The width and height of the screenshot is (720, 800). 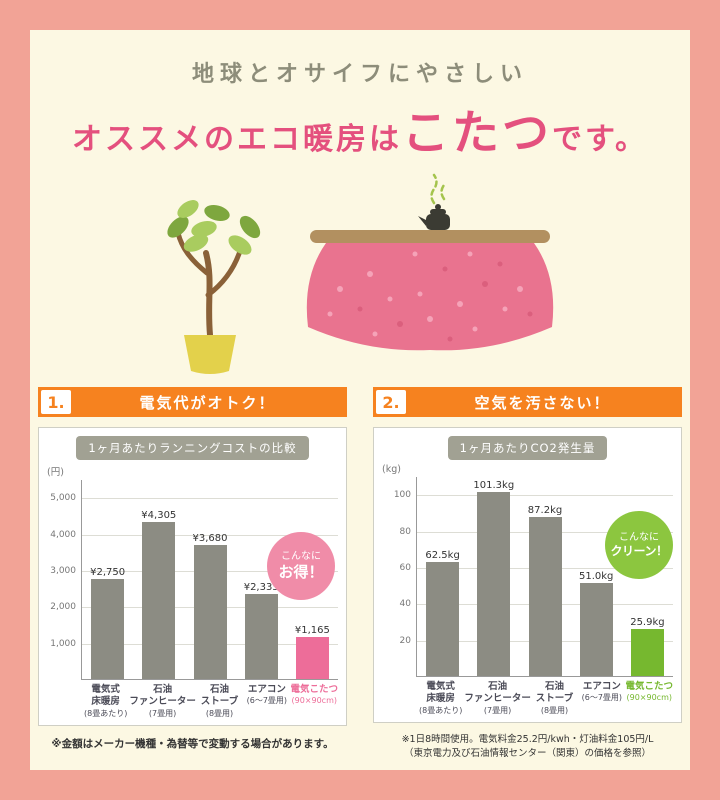 What do you see at coordinates (237, 139) in the screenshot?
I see `title-line2-prefix: オススメのエコ暖房は` at bounding box center [237, 139].